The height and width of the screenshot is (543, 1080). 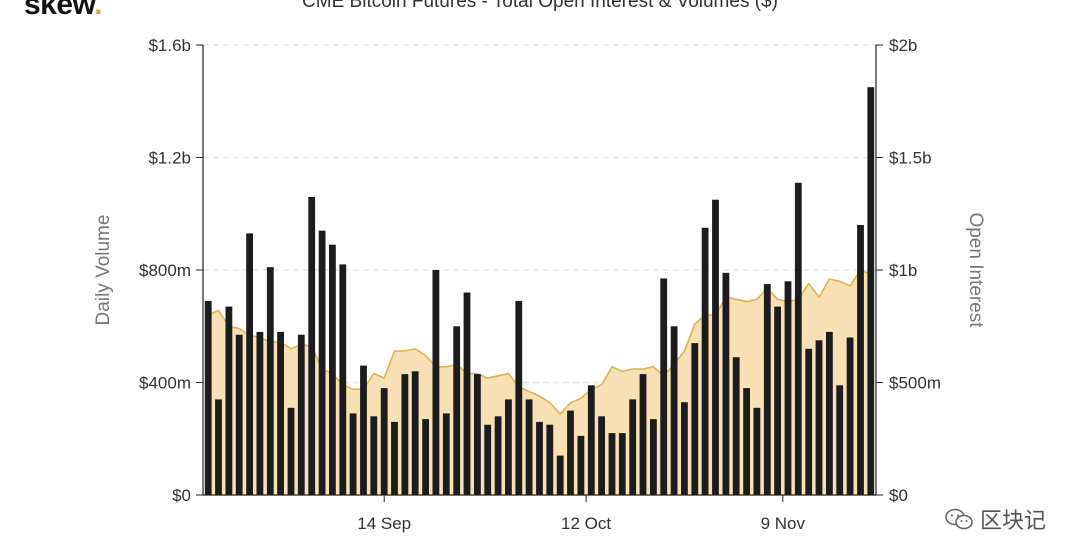 What do you see at coordinates (959, 519) in the screenshot?
I see `wechat-icon` at bounding box center [959, 519].